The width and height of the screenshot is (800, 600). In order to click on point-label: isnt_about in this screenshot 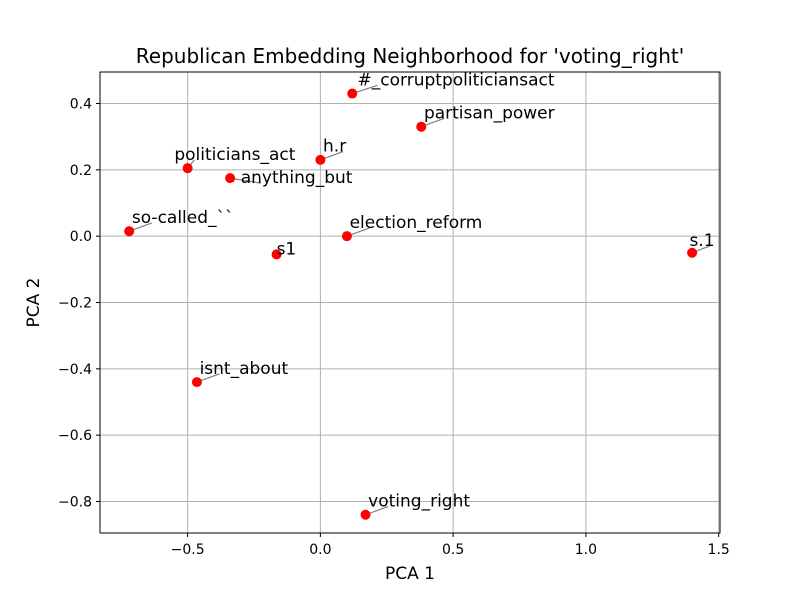, I will do `click(244, 369)`.